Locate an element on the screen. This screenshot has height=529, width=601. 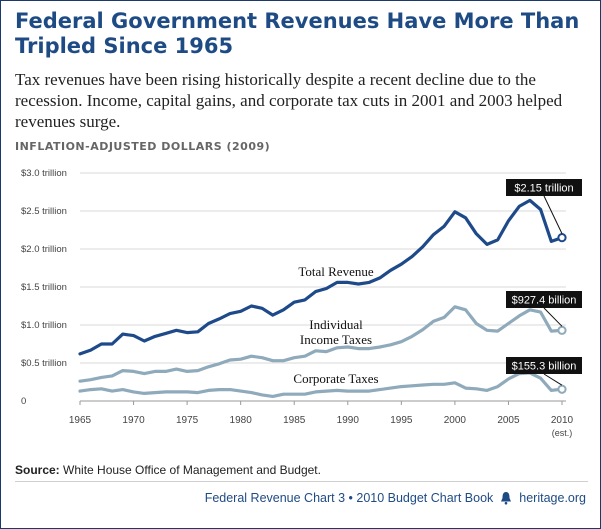
x-tick-label: 1980 is located at coordinates (241, 420).